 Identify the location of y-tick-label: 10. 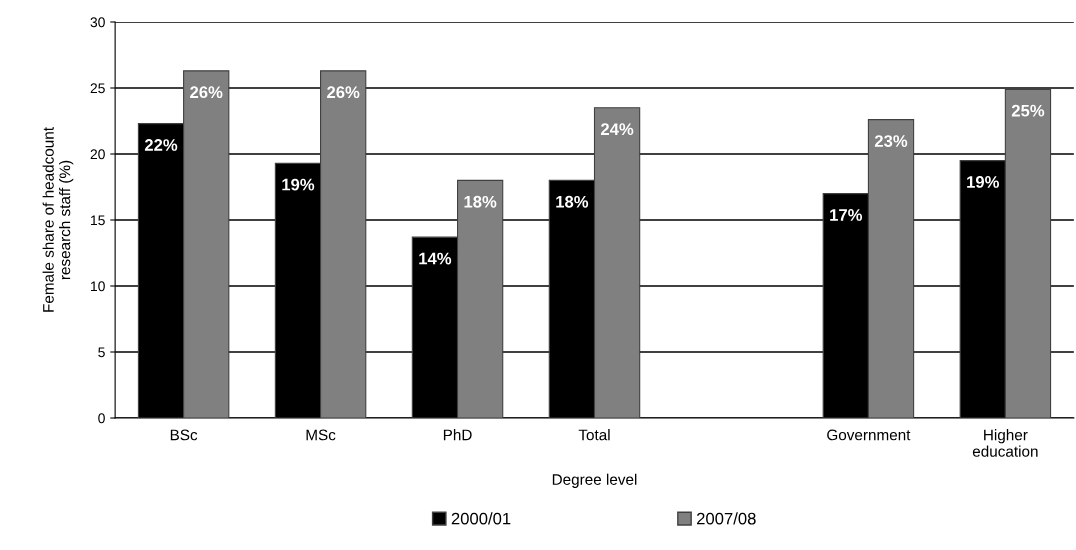
(98, 286).